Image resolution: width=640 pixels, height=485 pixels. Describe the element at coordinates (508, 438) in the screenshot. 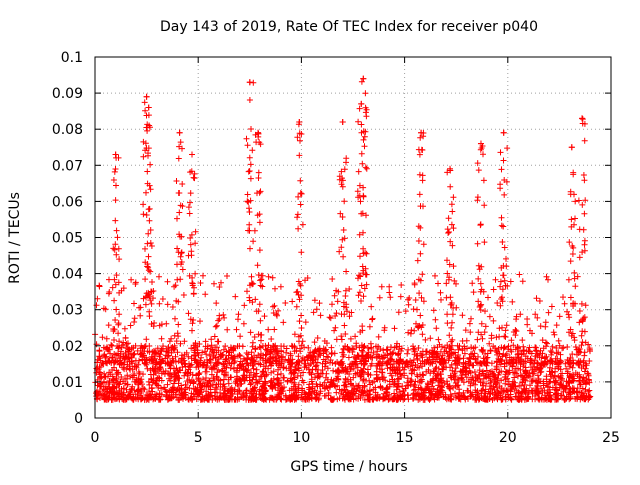

I see `x-tick-label: 20` at that location.